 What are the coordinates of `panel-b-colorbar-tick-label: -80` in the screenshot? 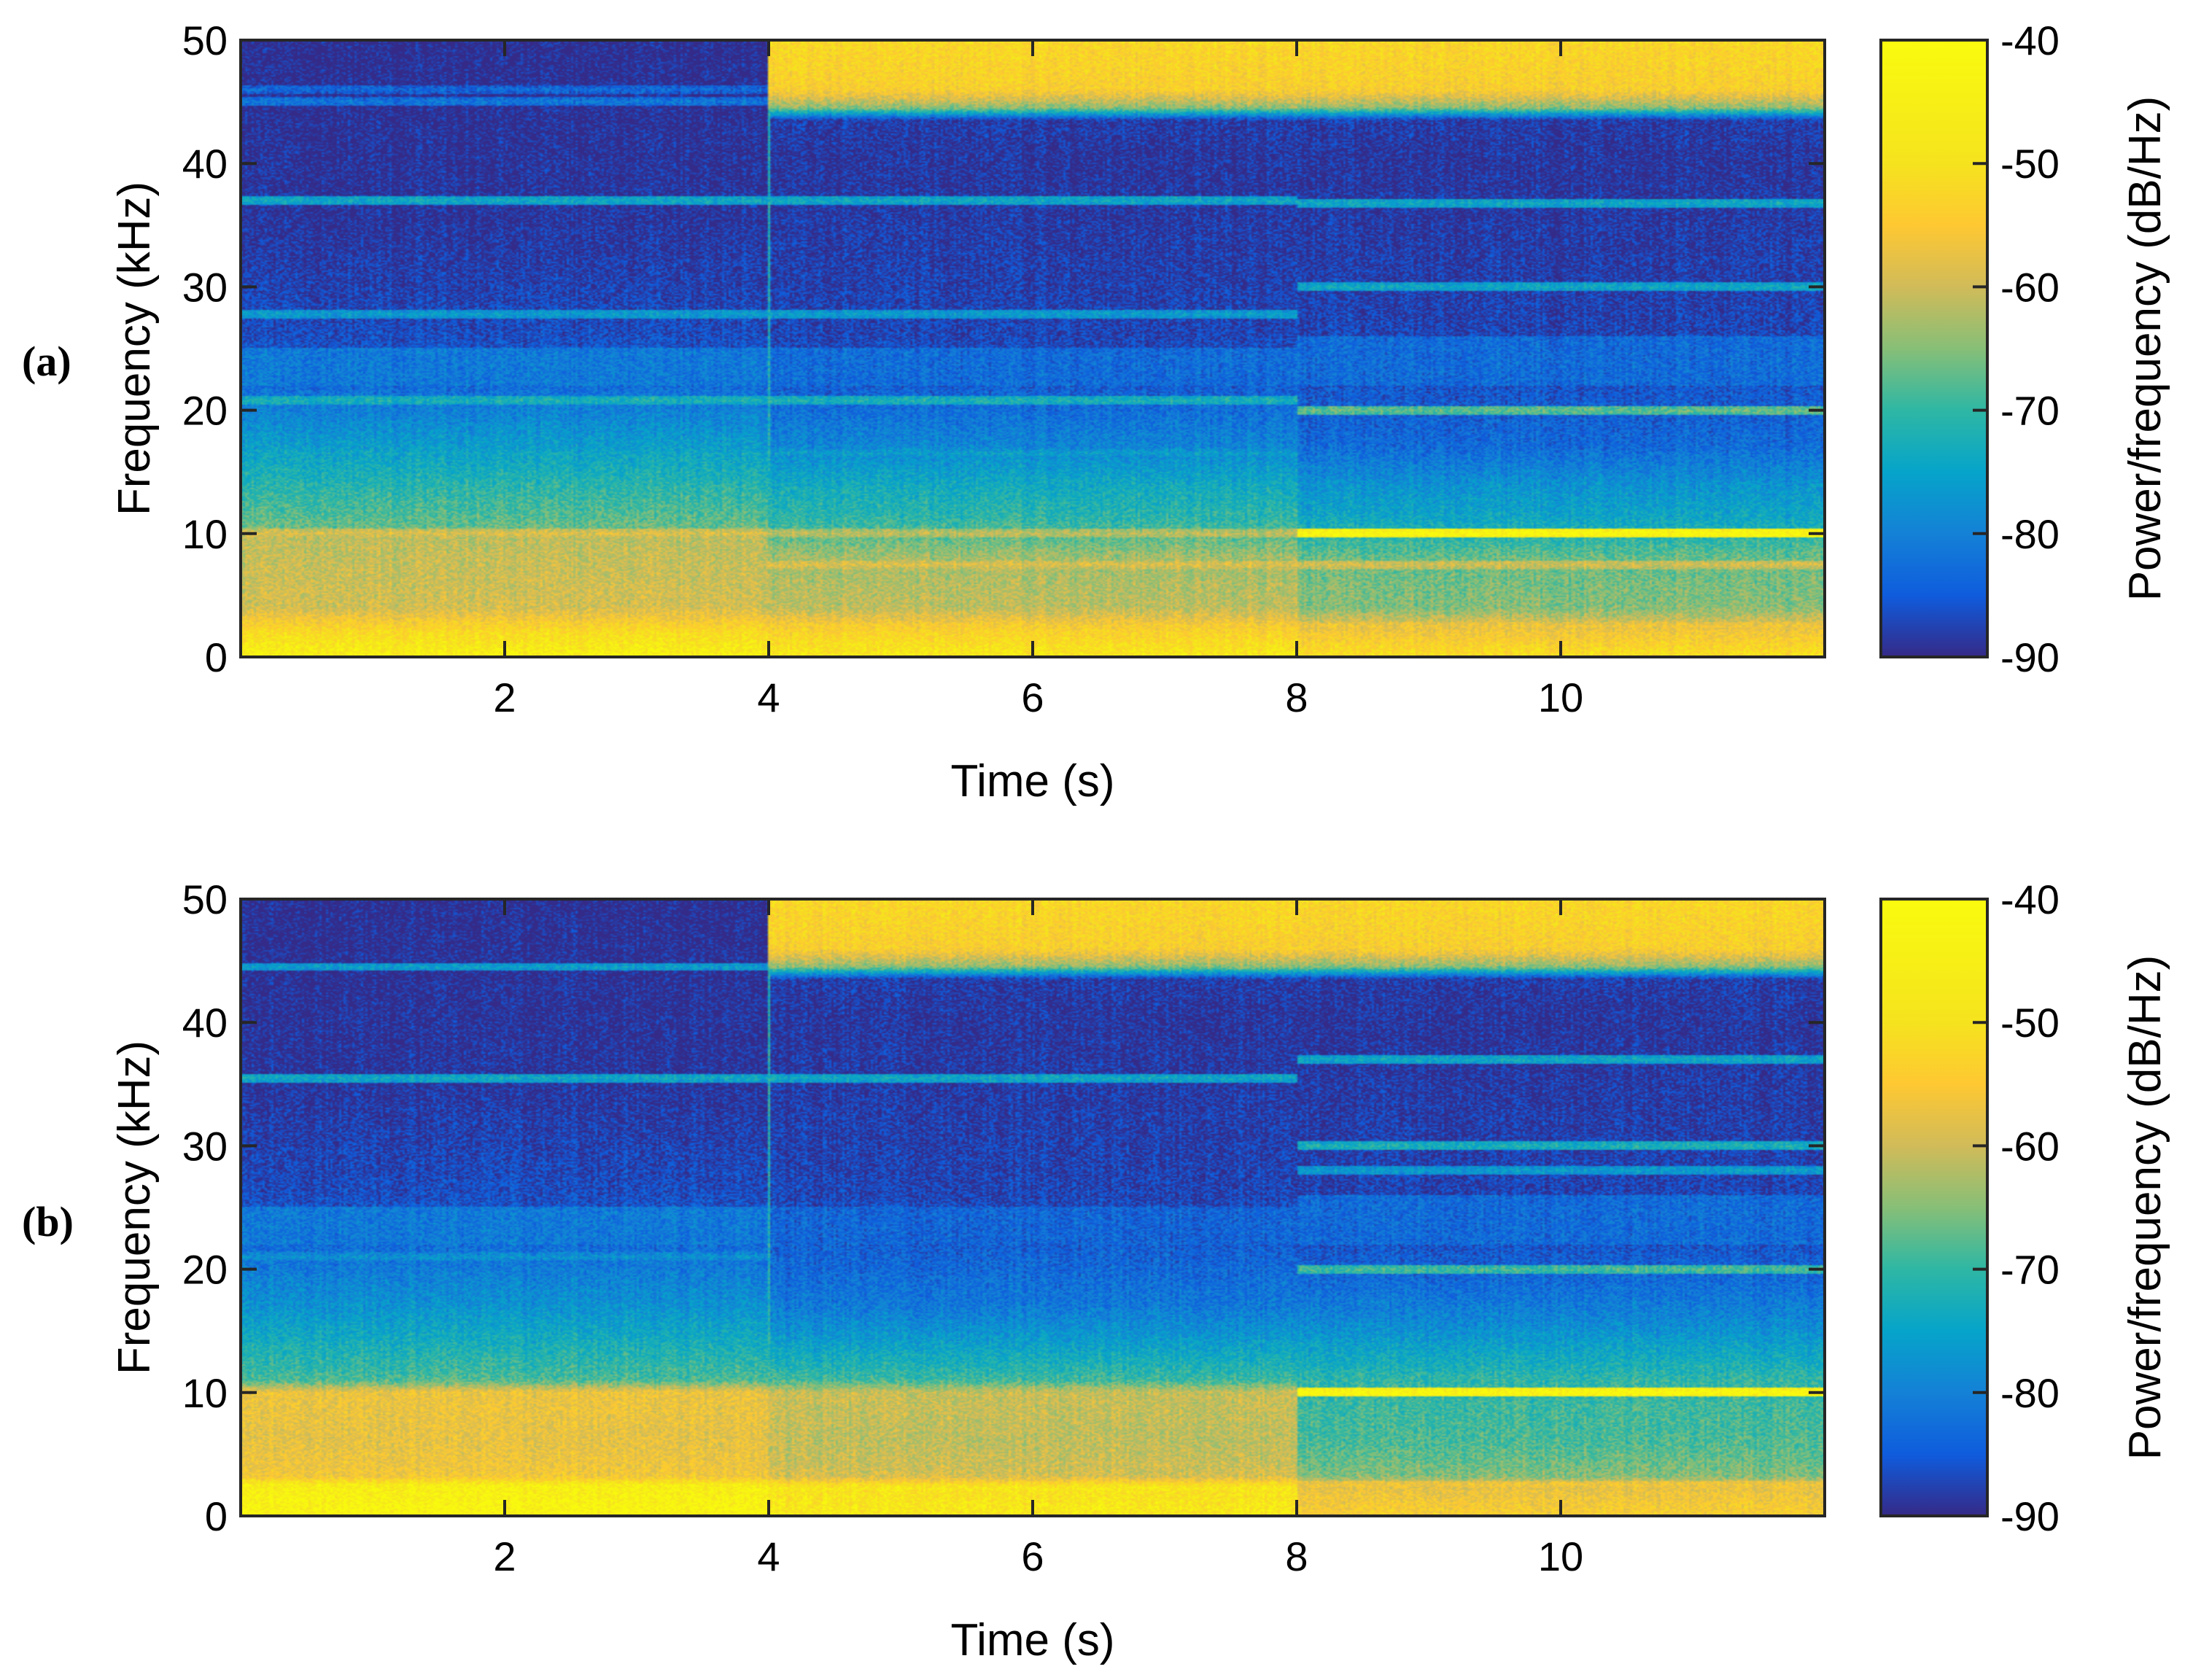 It's located at (2030, 1393).